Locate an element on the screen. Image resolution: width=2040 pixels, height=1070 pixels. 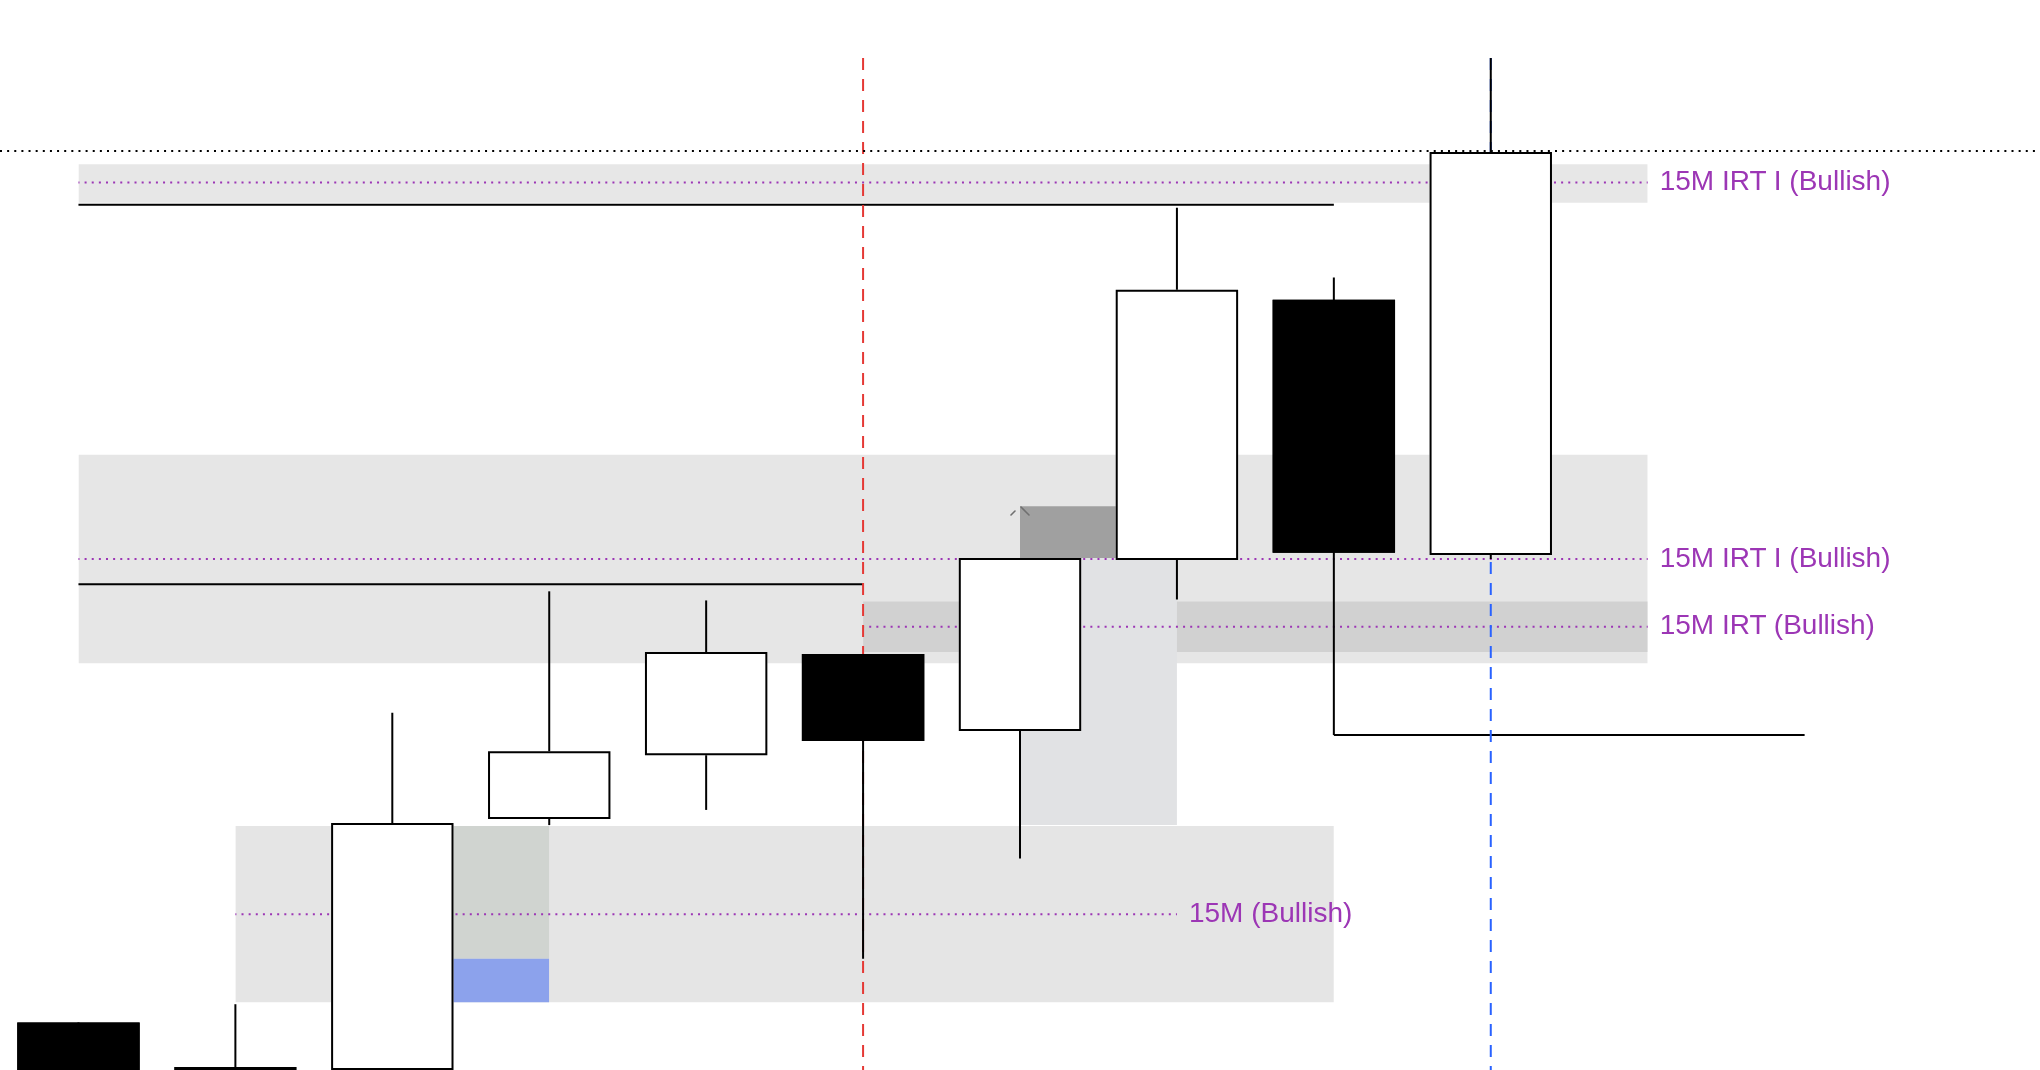
series-label: 15M (Bullish) is located at coordinates (1270, 912).